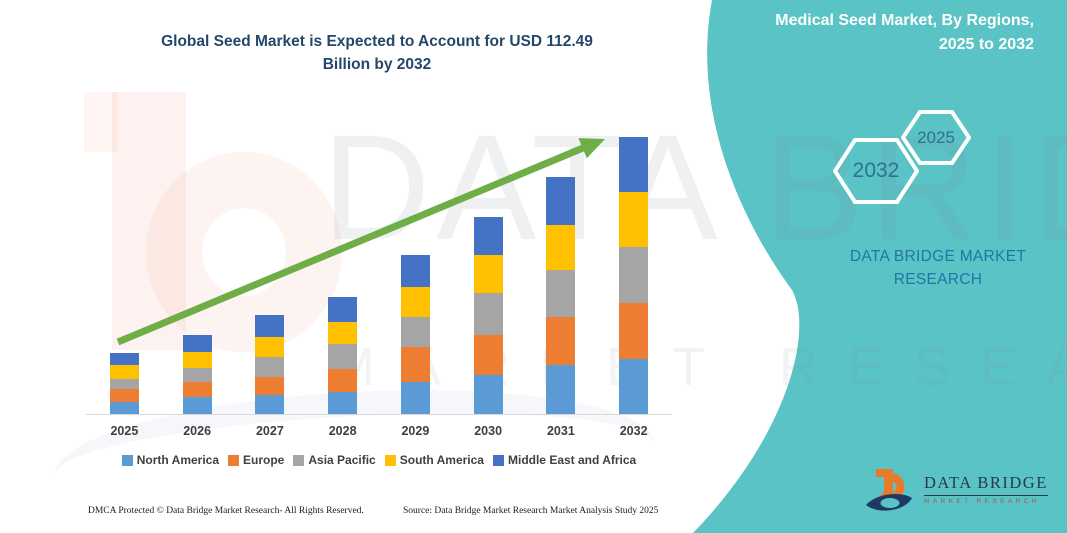 This screenshot has height=533, width=1067. I want to click on legend-item-north-america: North America, so click(170, 460).